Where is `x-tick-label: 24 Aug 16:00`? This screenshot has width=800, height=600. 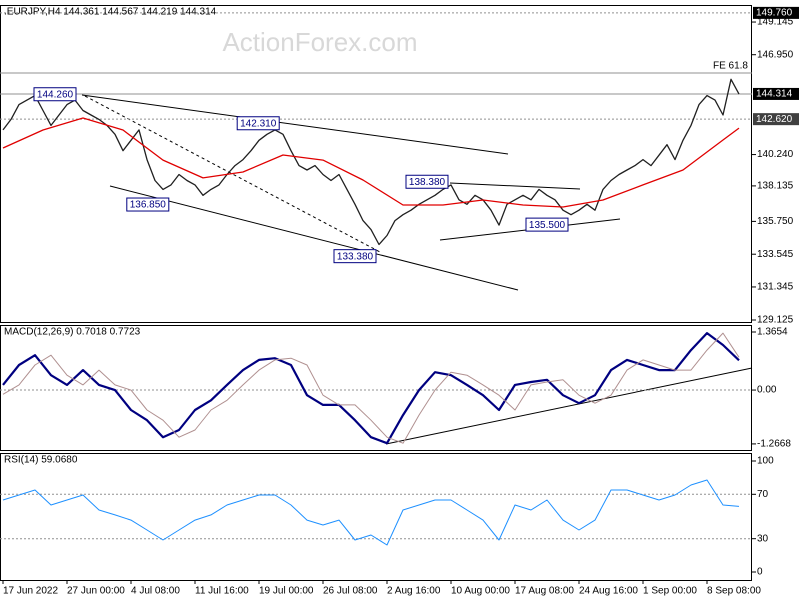 x-tick-label: 24 Aug 16:00 is located at coordinates (608, 591).